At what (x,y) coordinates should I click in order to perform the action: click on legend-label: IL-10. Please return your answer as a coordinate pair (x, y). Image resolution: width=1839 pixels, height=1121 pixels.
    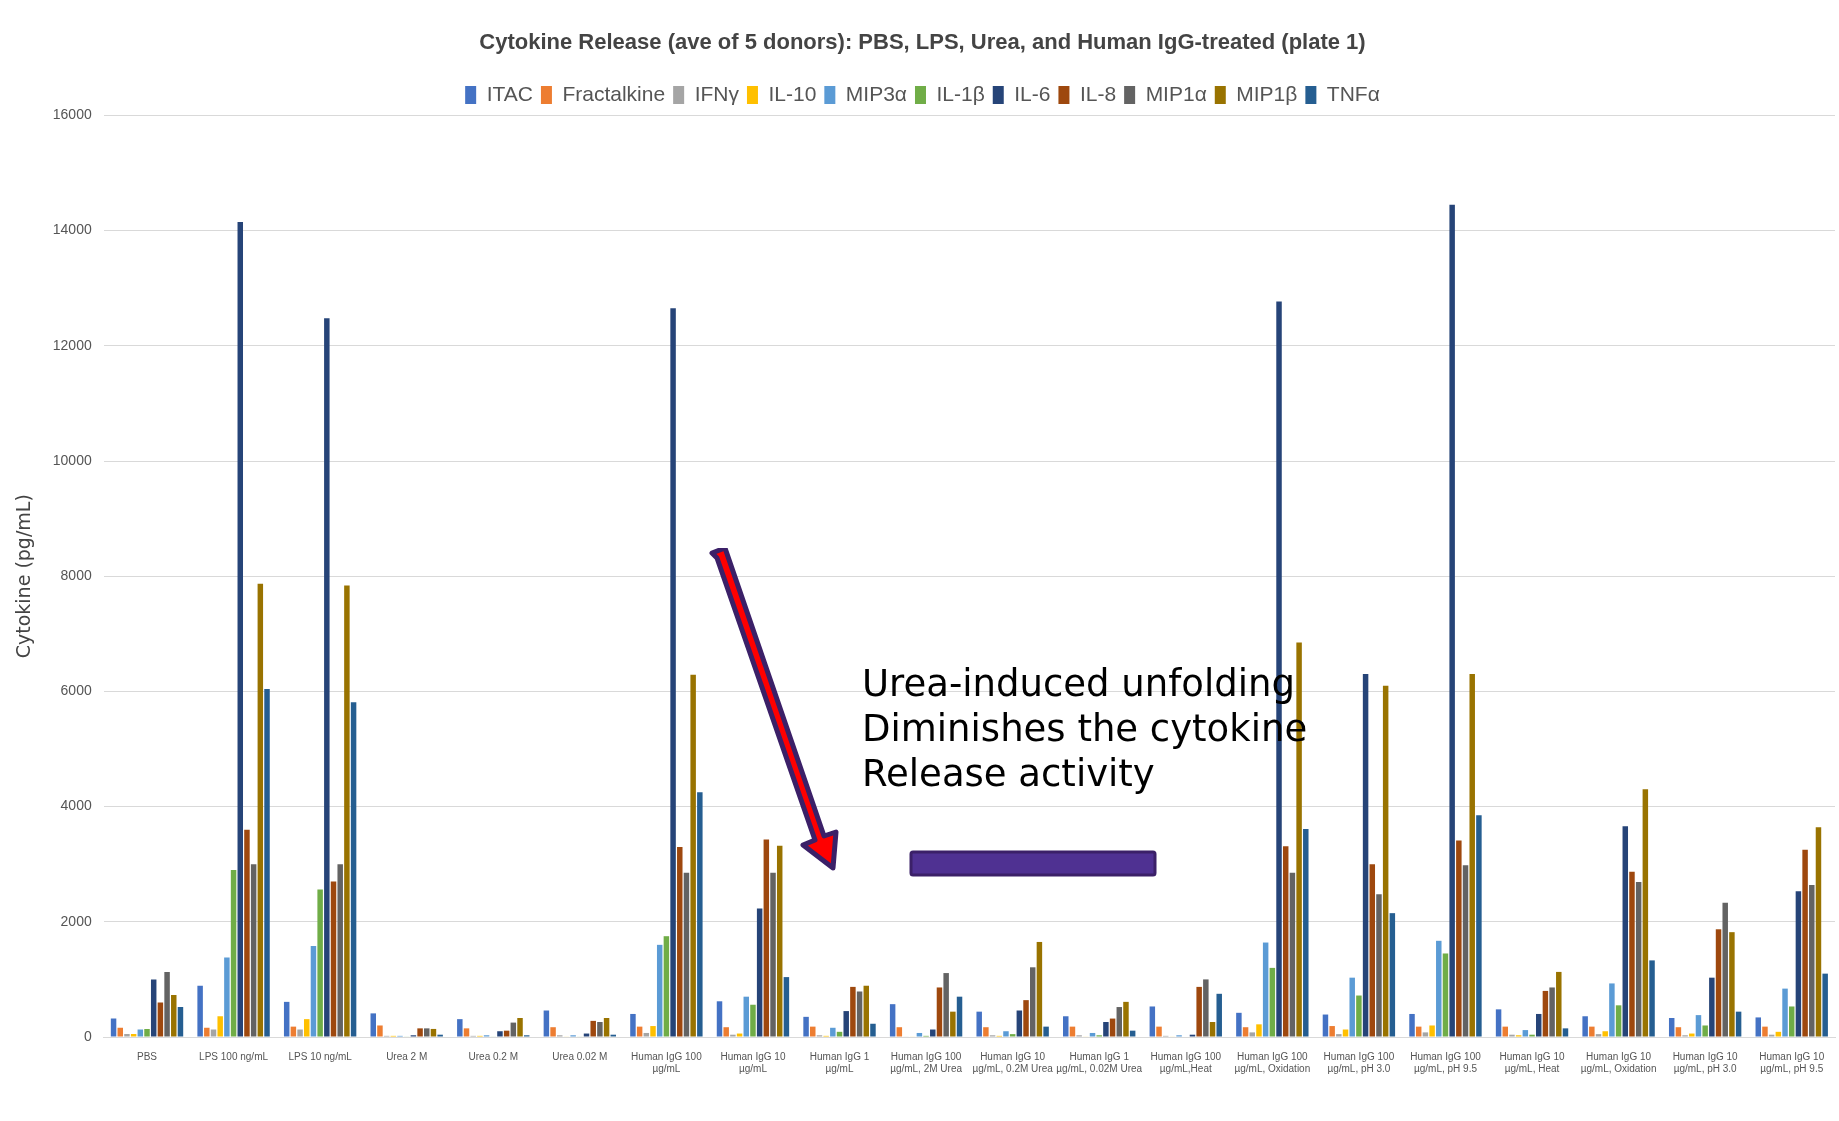
    Looking at the image, I should click on (792, 93).